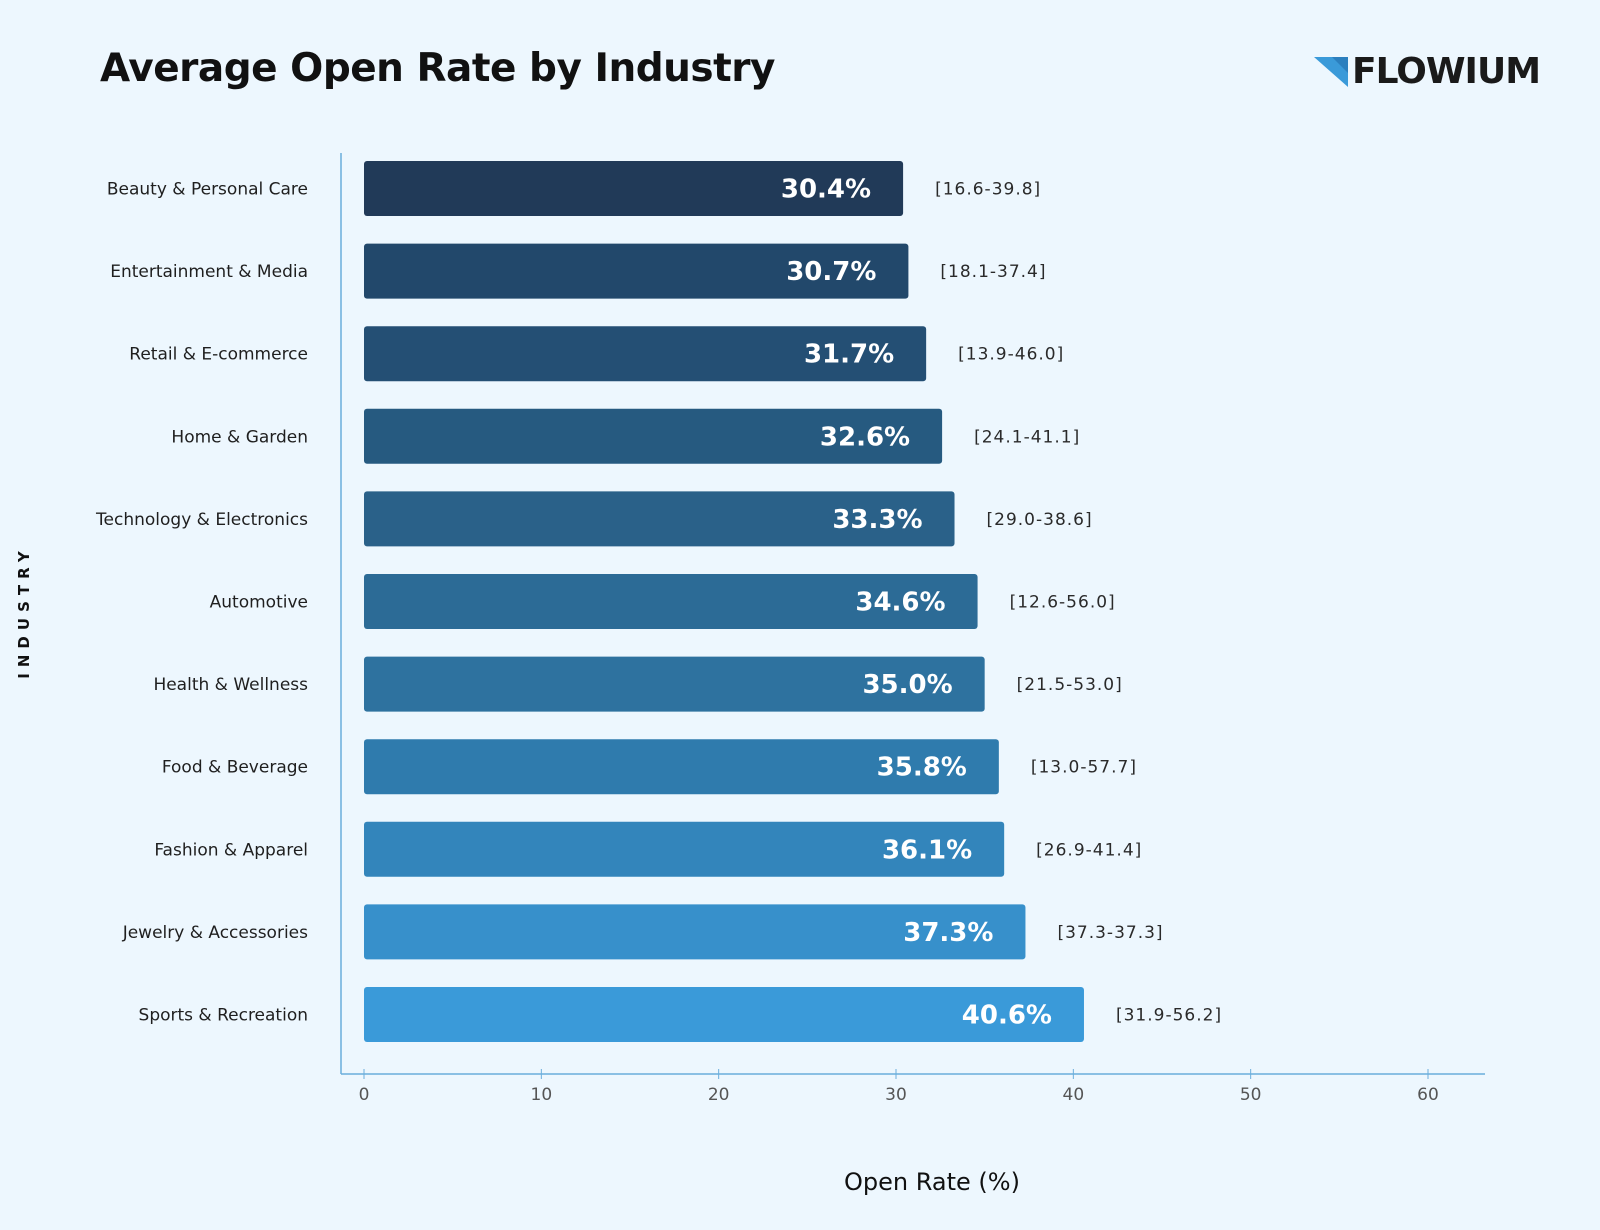  Describe the element at coordinates (1251, 1095) in the screenshot. I see `x-tick-label: 50` at that location.